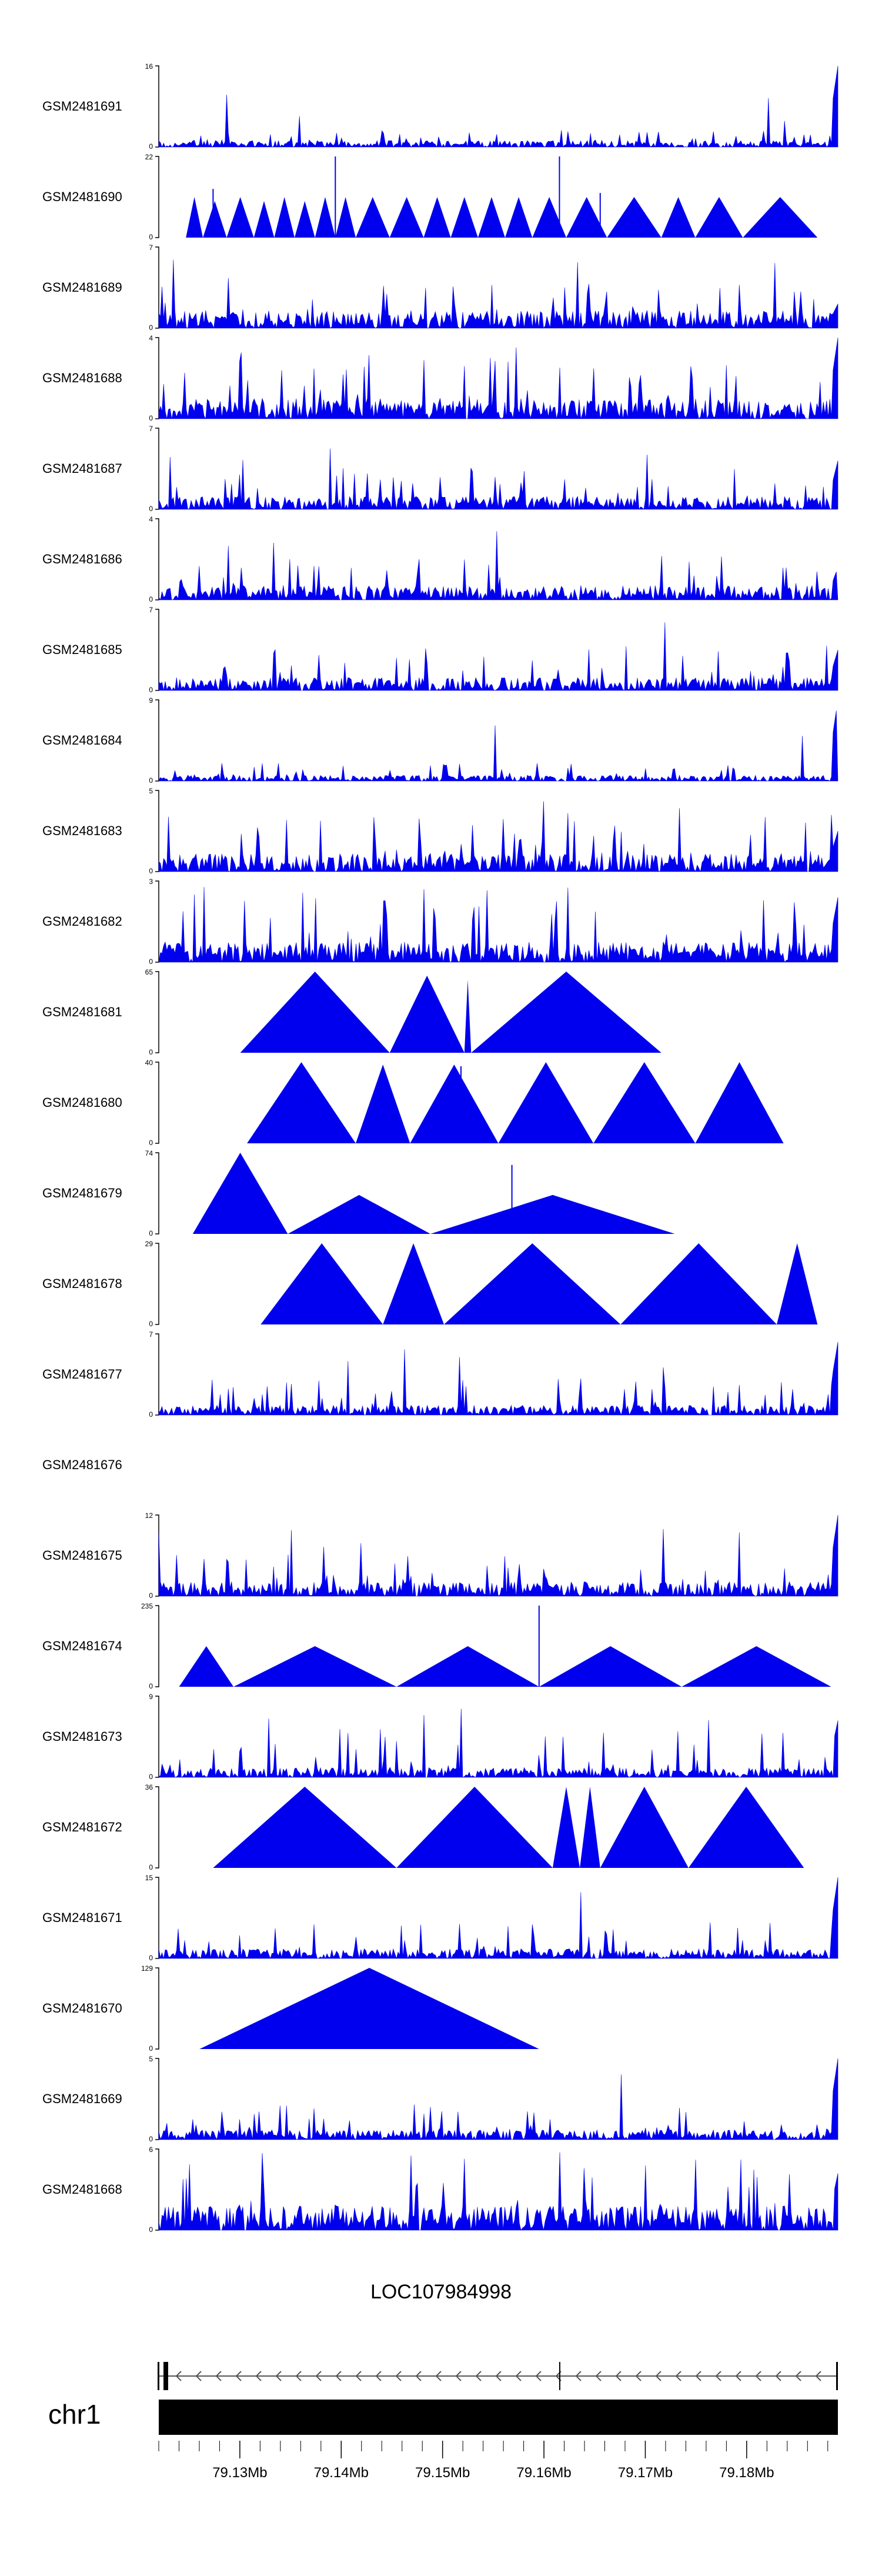 This screenshot has width=882, height=2576. I want to click on track-GSM2481670, so click(347, 2008).